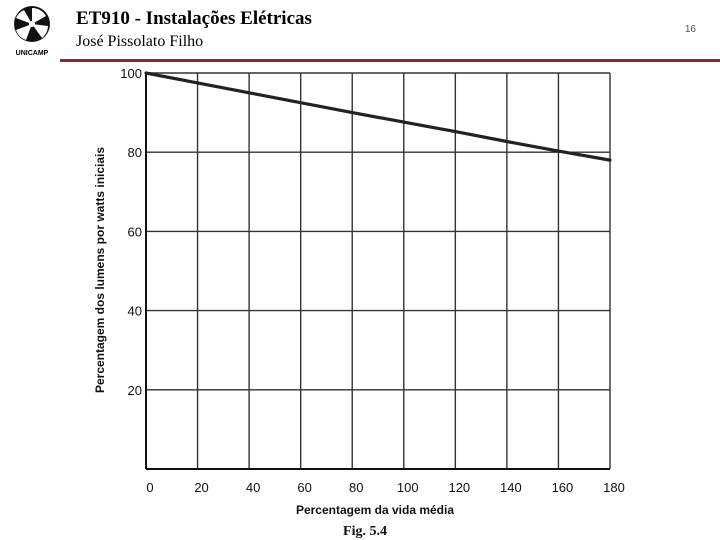 Image resolution: width=720 pixels, height=540 pixels. What do you see at coordinates (563, 487) in the screenshot?
I see `x-tick-label-8: 160` at bounding box center [563, 487].